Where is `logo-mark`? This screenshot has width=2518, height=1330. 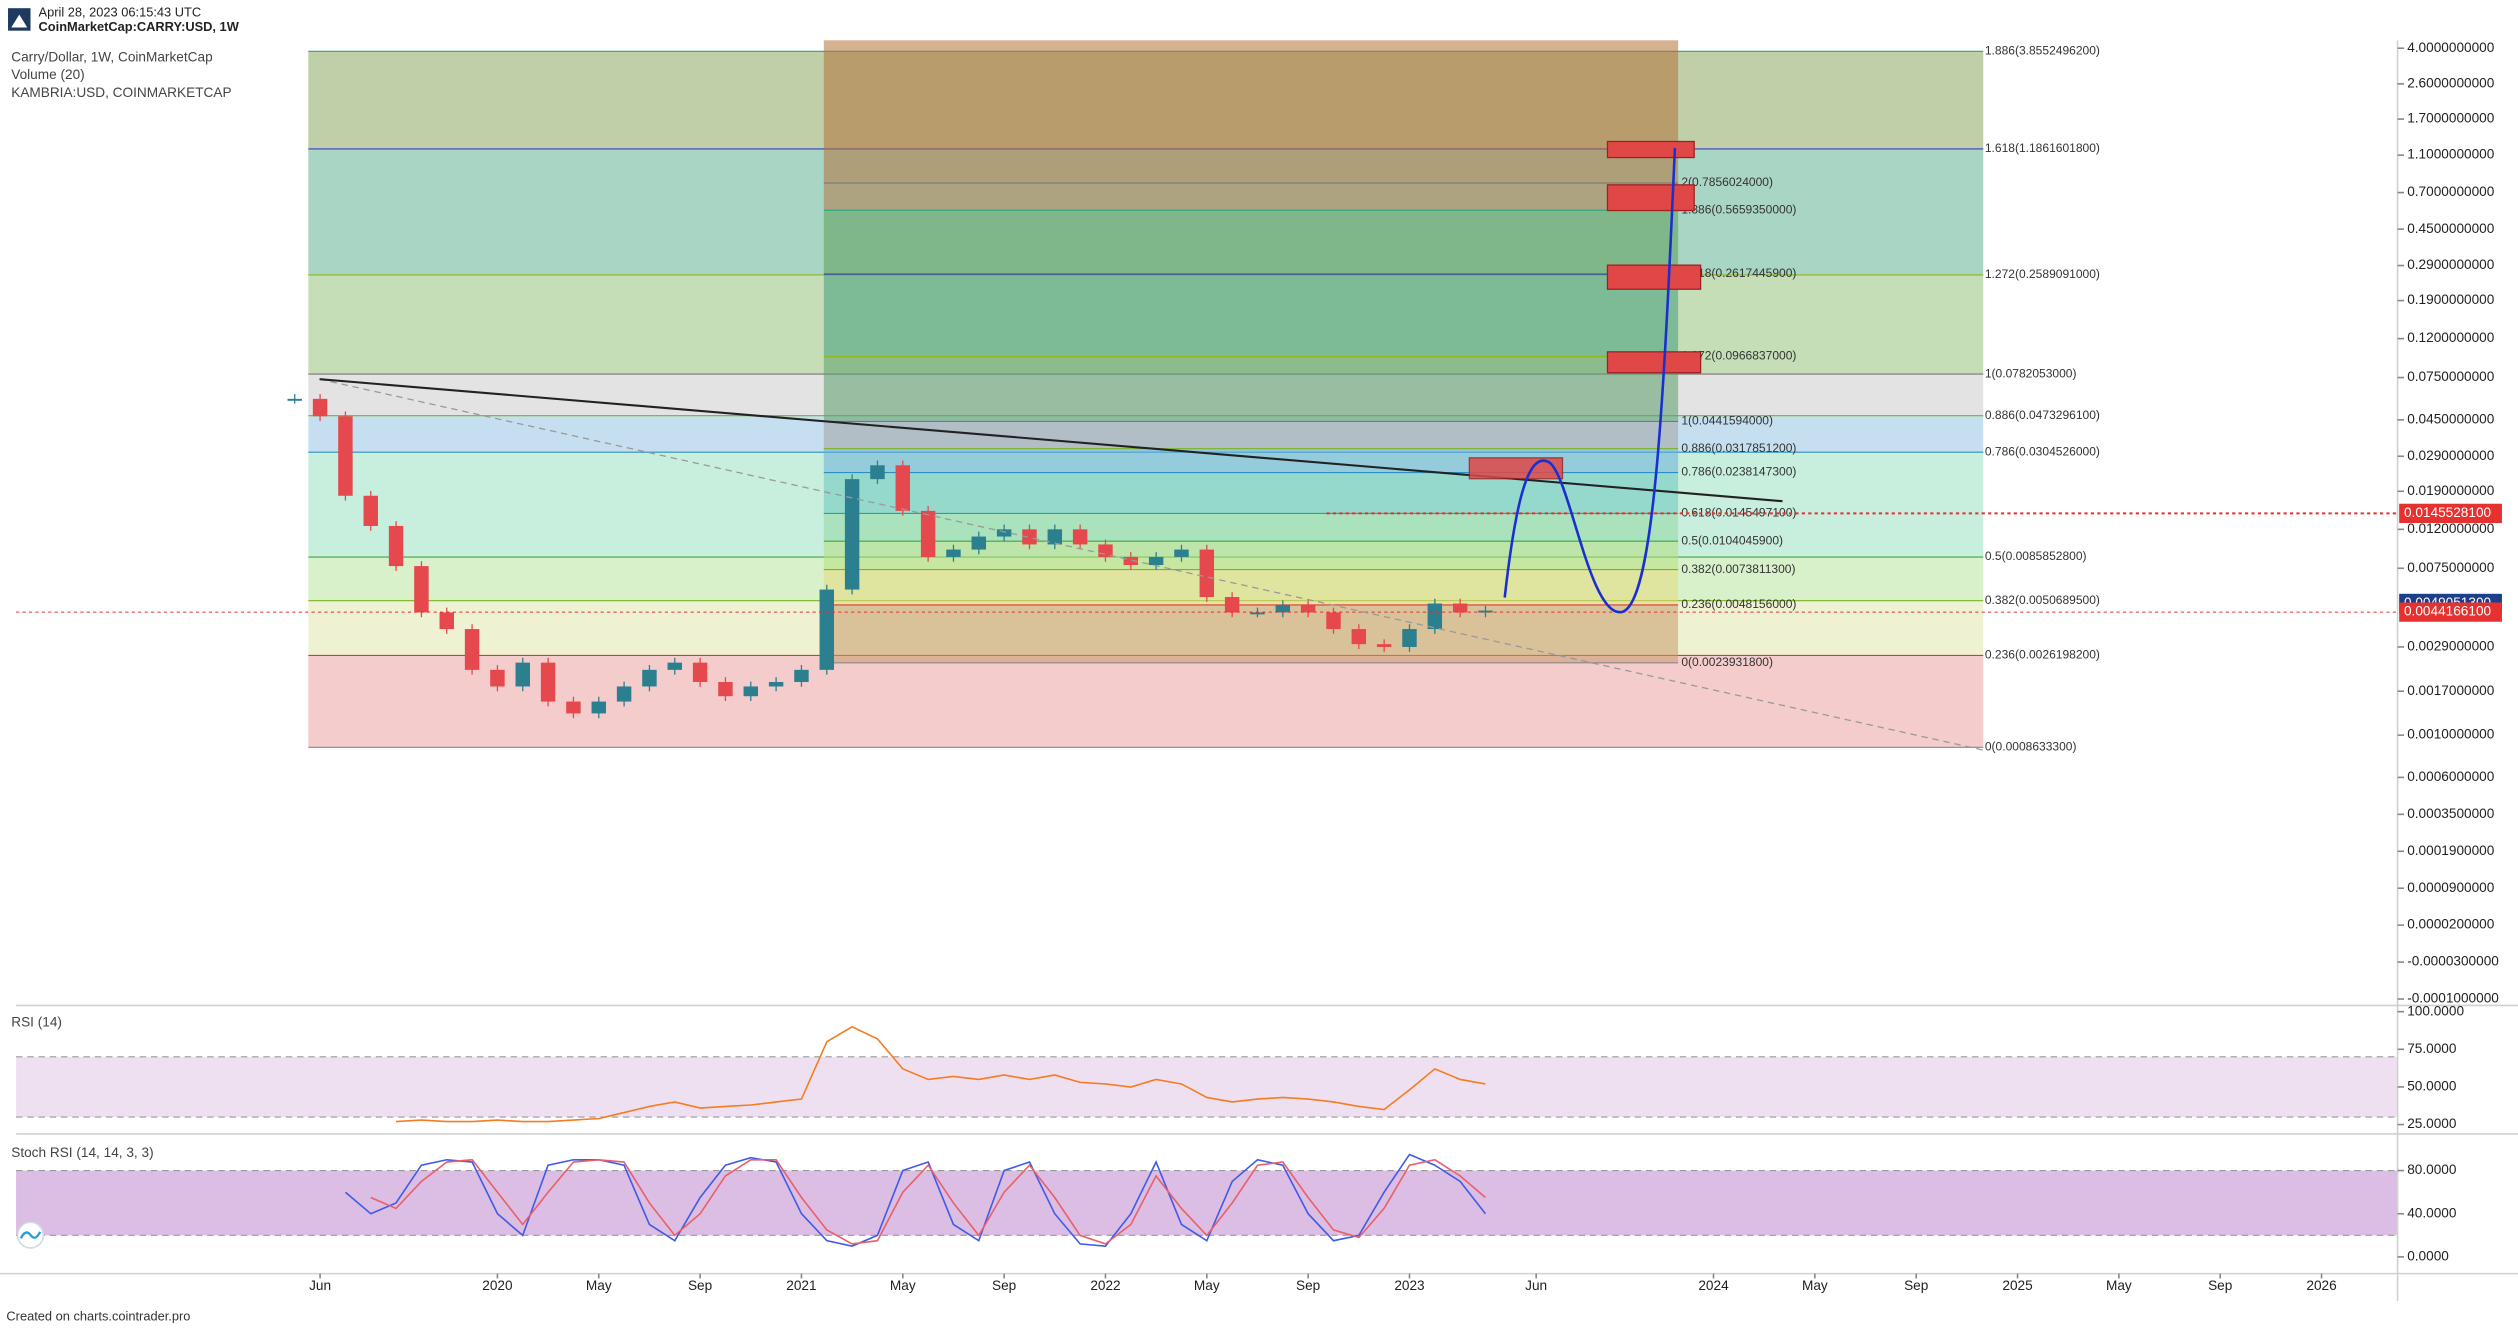 logo-mark is located at coordinates (19, 21).